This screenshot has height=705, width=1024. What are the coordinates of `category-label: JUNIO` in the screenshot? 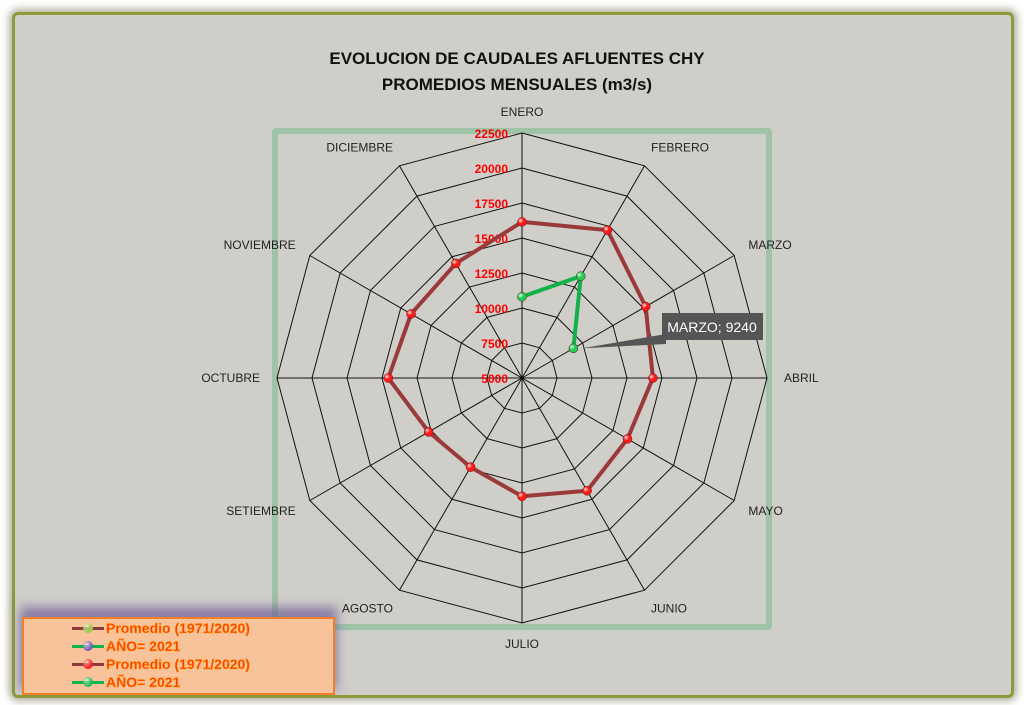 It's located at (669, 608).